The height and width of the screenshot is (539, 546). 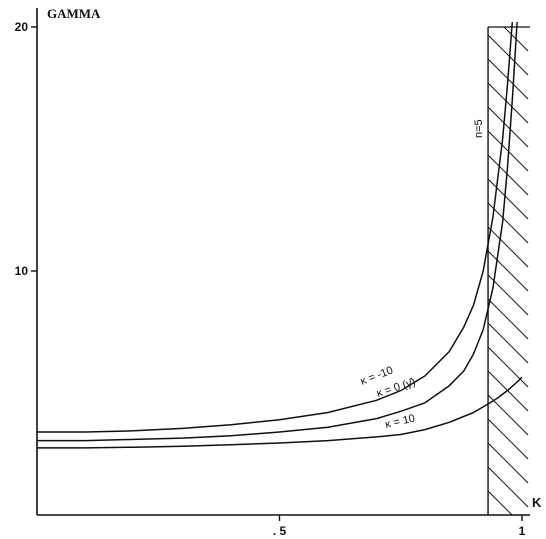 I want to click on excluded-region-n5, so click(x=508, y=270).